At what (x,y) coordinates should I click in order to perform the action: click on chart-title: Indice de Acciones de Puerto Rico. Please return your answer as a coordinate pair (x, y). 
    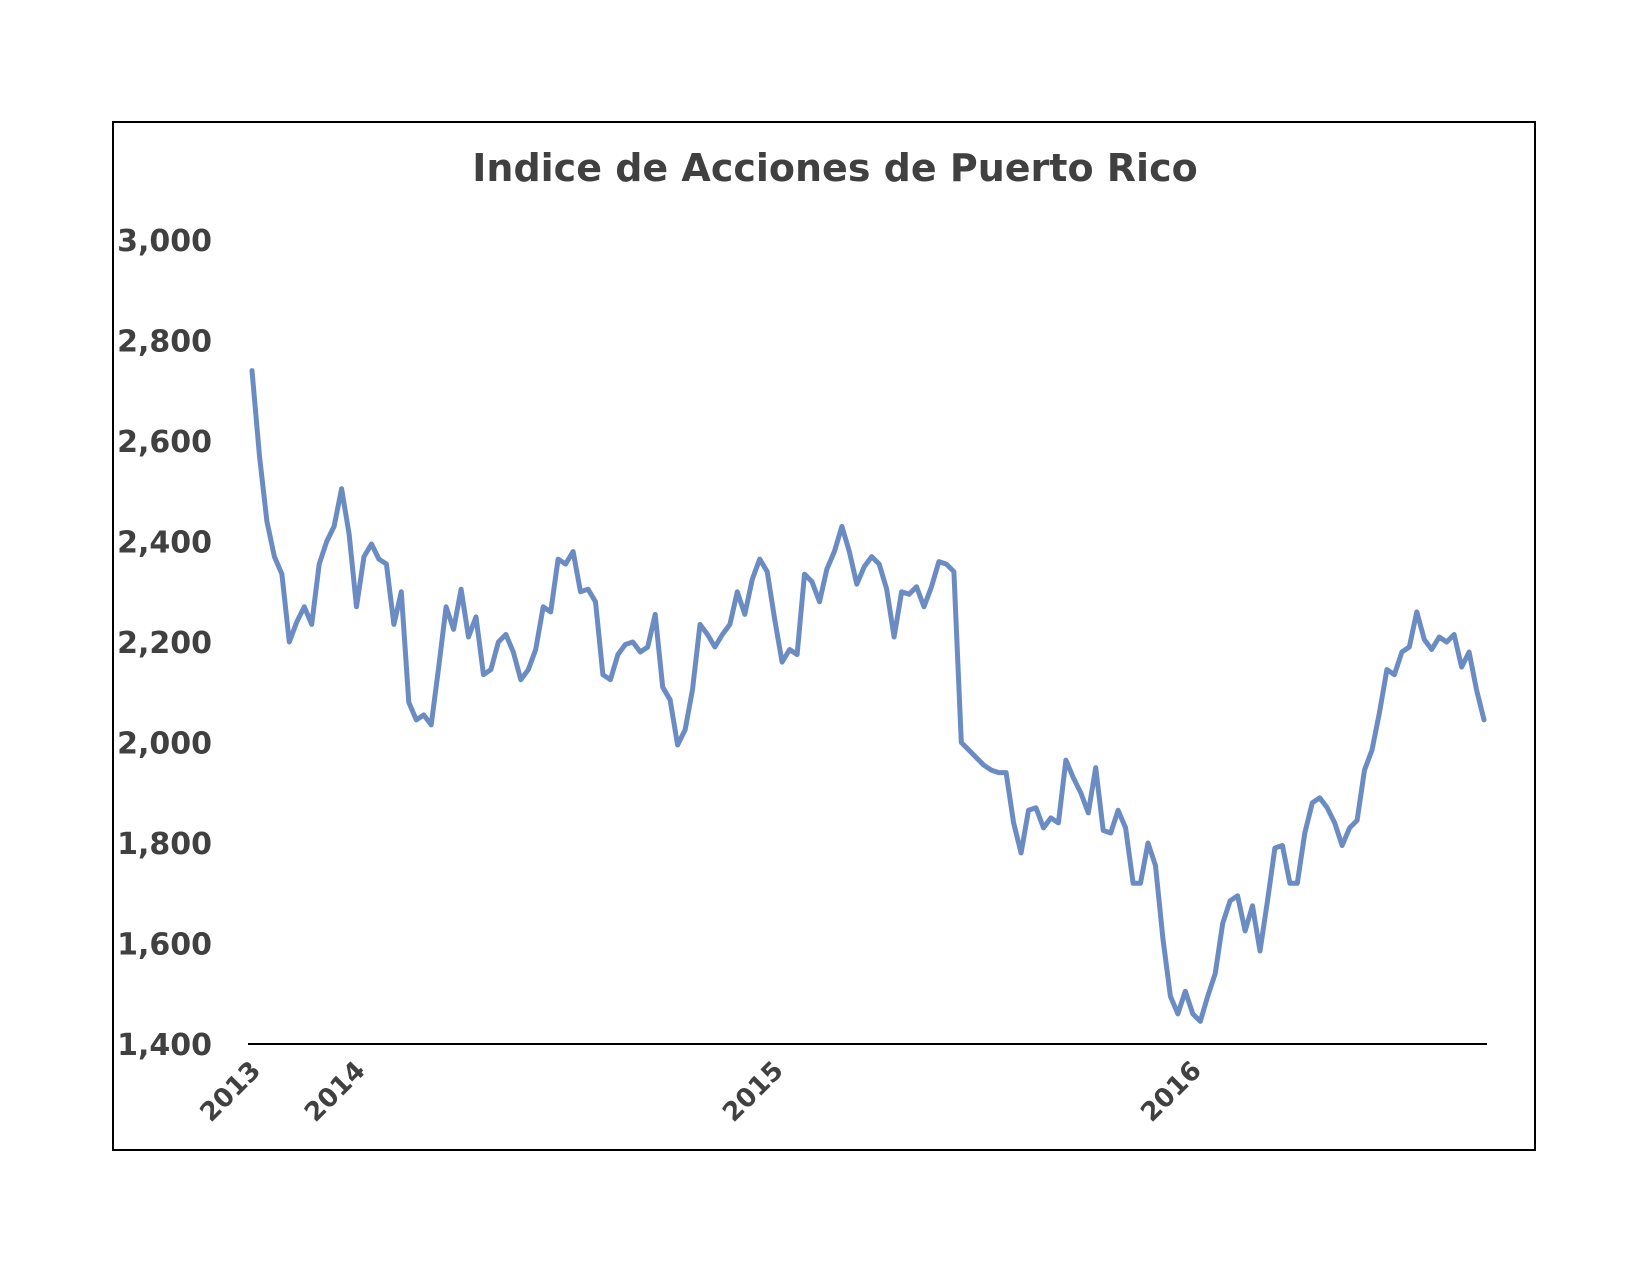
    Looking at the image, I should click on (835, 168).